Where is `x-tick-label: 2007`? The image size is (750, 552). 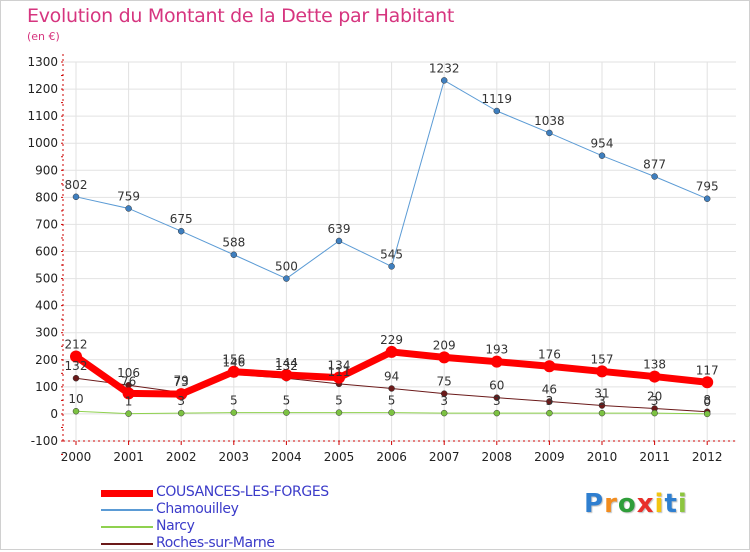
x-tick-label: 2007 is located at coordinates (444, 457).